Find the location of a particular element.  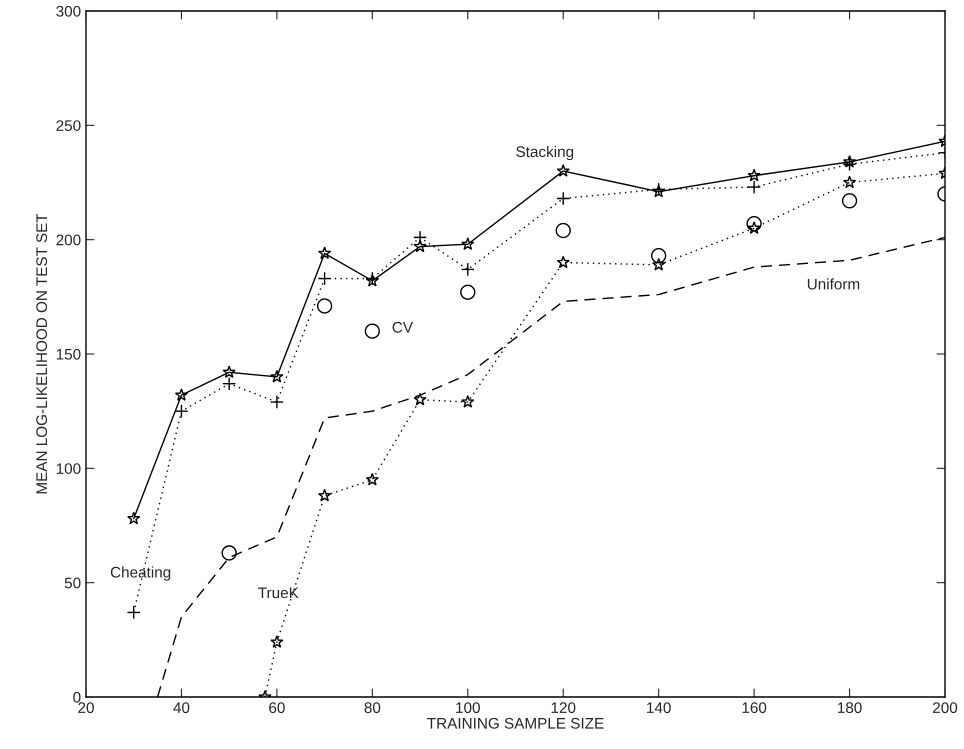

y-tick-label: 150 is located at coordinates (68, 354).